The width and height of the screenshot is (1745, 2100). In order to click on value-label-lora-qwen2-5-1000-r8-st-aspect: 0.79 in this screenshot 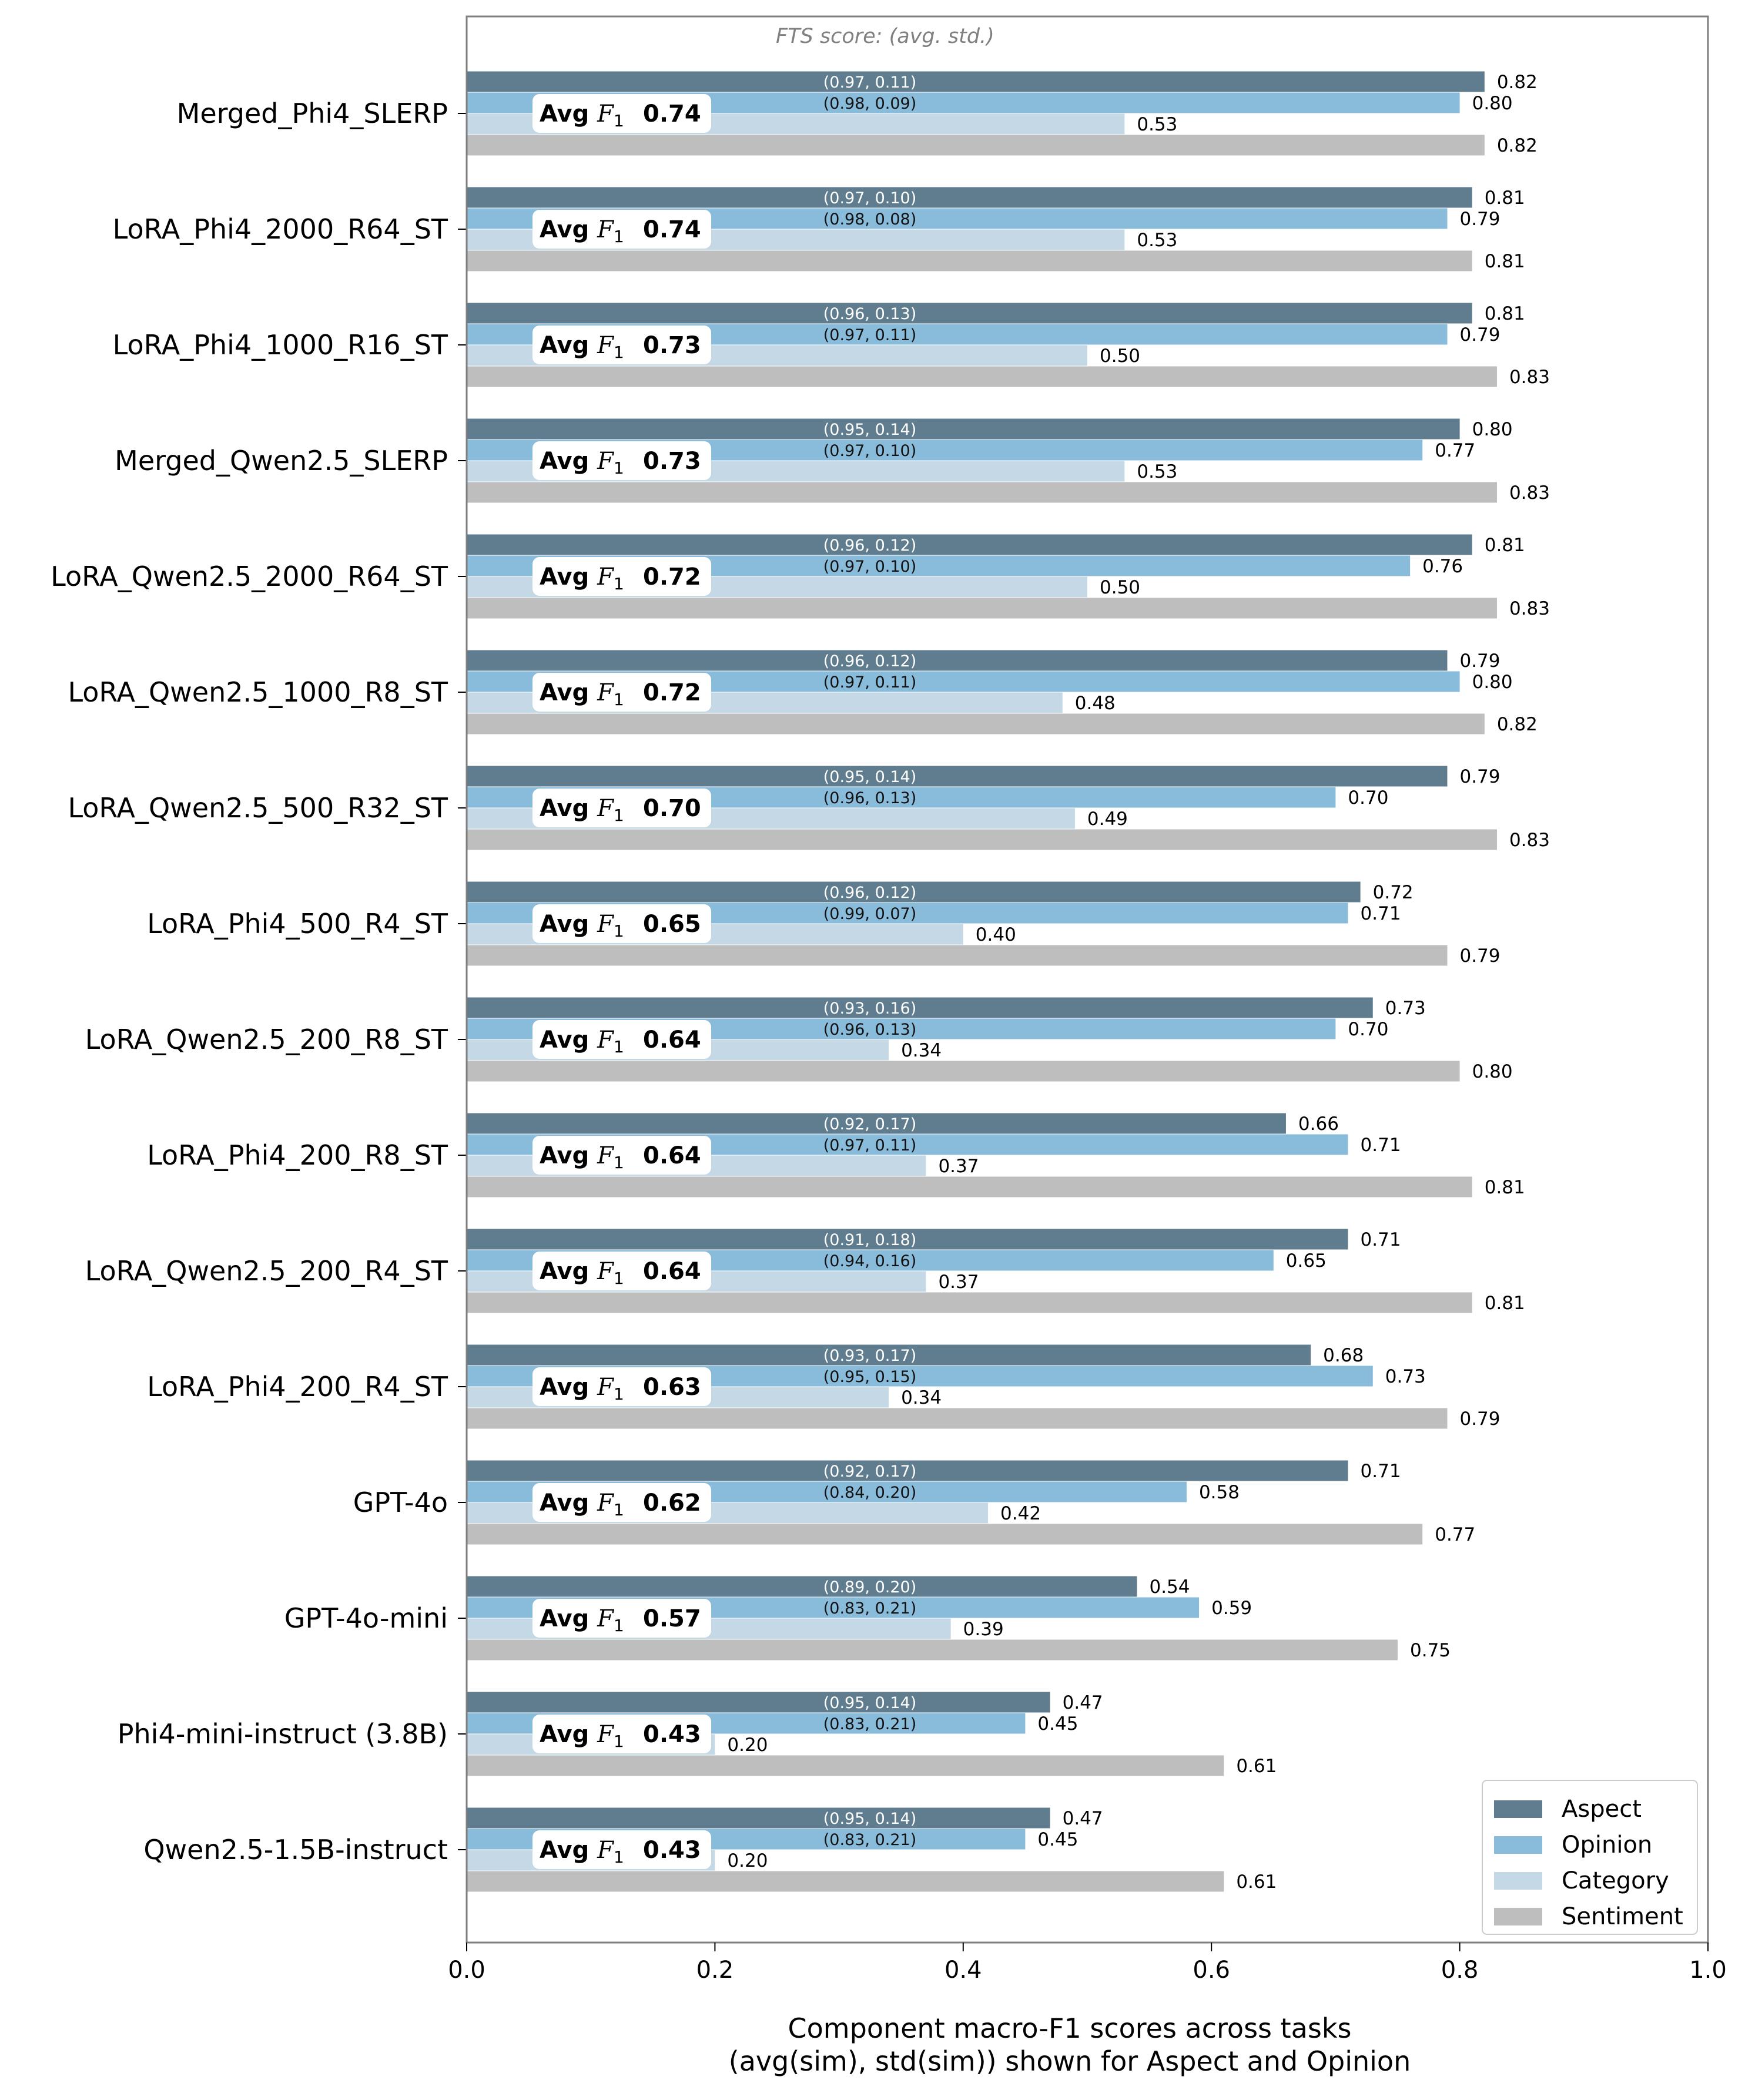, I will do `click(1479, 661)`.